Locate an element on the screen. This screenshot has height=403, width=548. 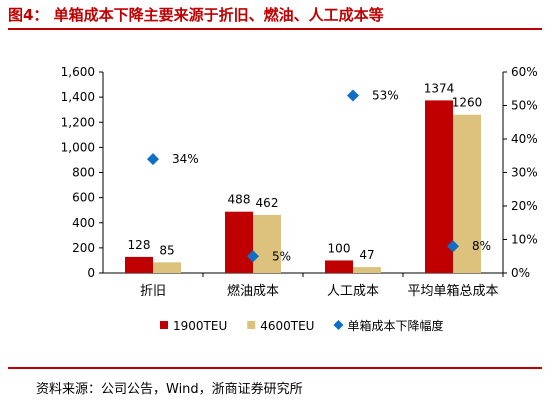
y-right-tick-label: 40% is located at coordinates (524, 139).